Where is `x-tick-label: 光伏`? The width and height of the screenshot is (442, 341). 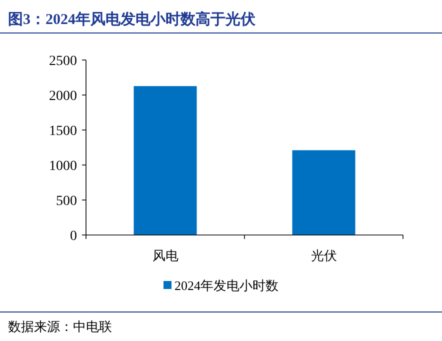 x-tick-label: 光伏 is located at coordinates (323, 255).